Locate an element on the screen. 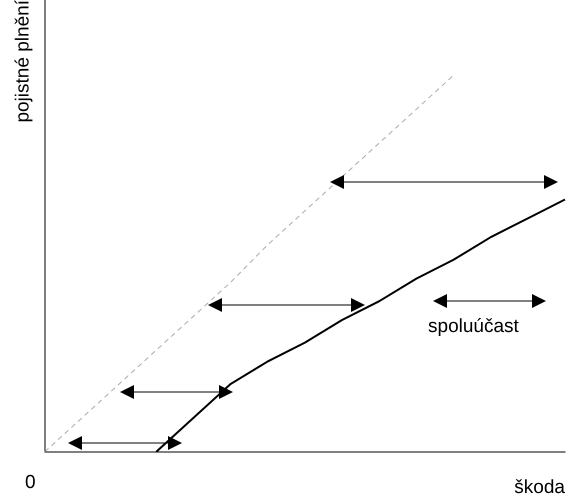 The height and width of the screenshot is (499, 568). annotation: spoluúčast is located at coordinates (473, 327).